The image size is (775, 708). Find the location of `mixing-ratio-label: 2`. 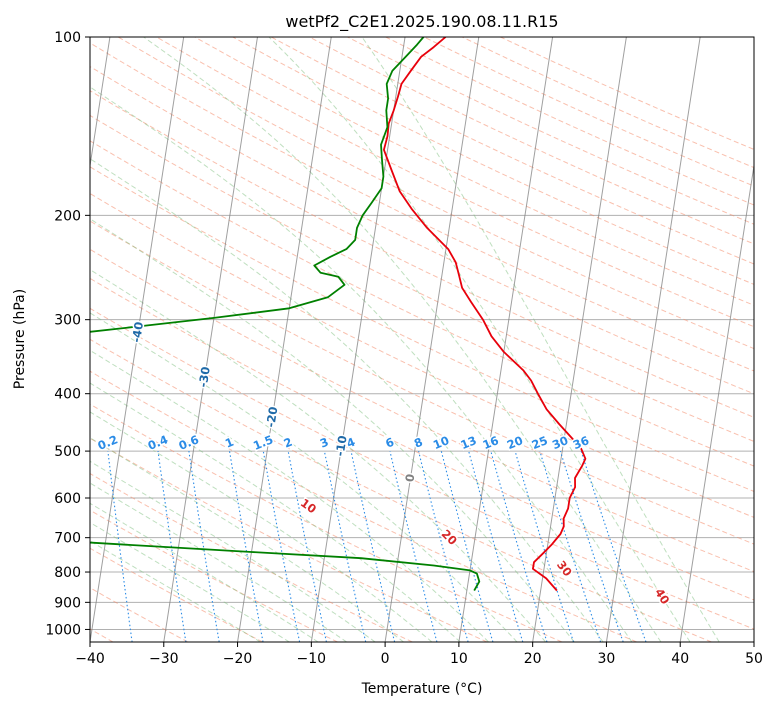

mixing-ratio-label: 2 is located at coordinates (288, 443).